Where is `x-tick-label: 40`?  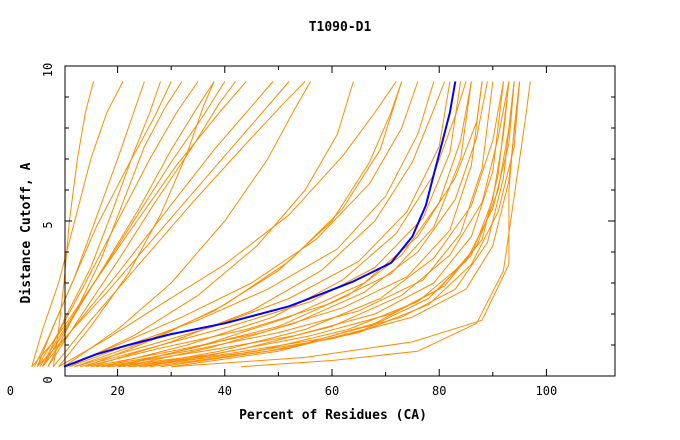 x-tick-label: 40 is located at coordinates (225, 391).